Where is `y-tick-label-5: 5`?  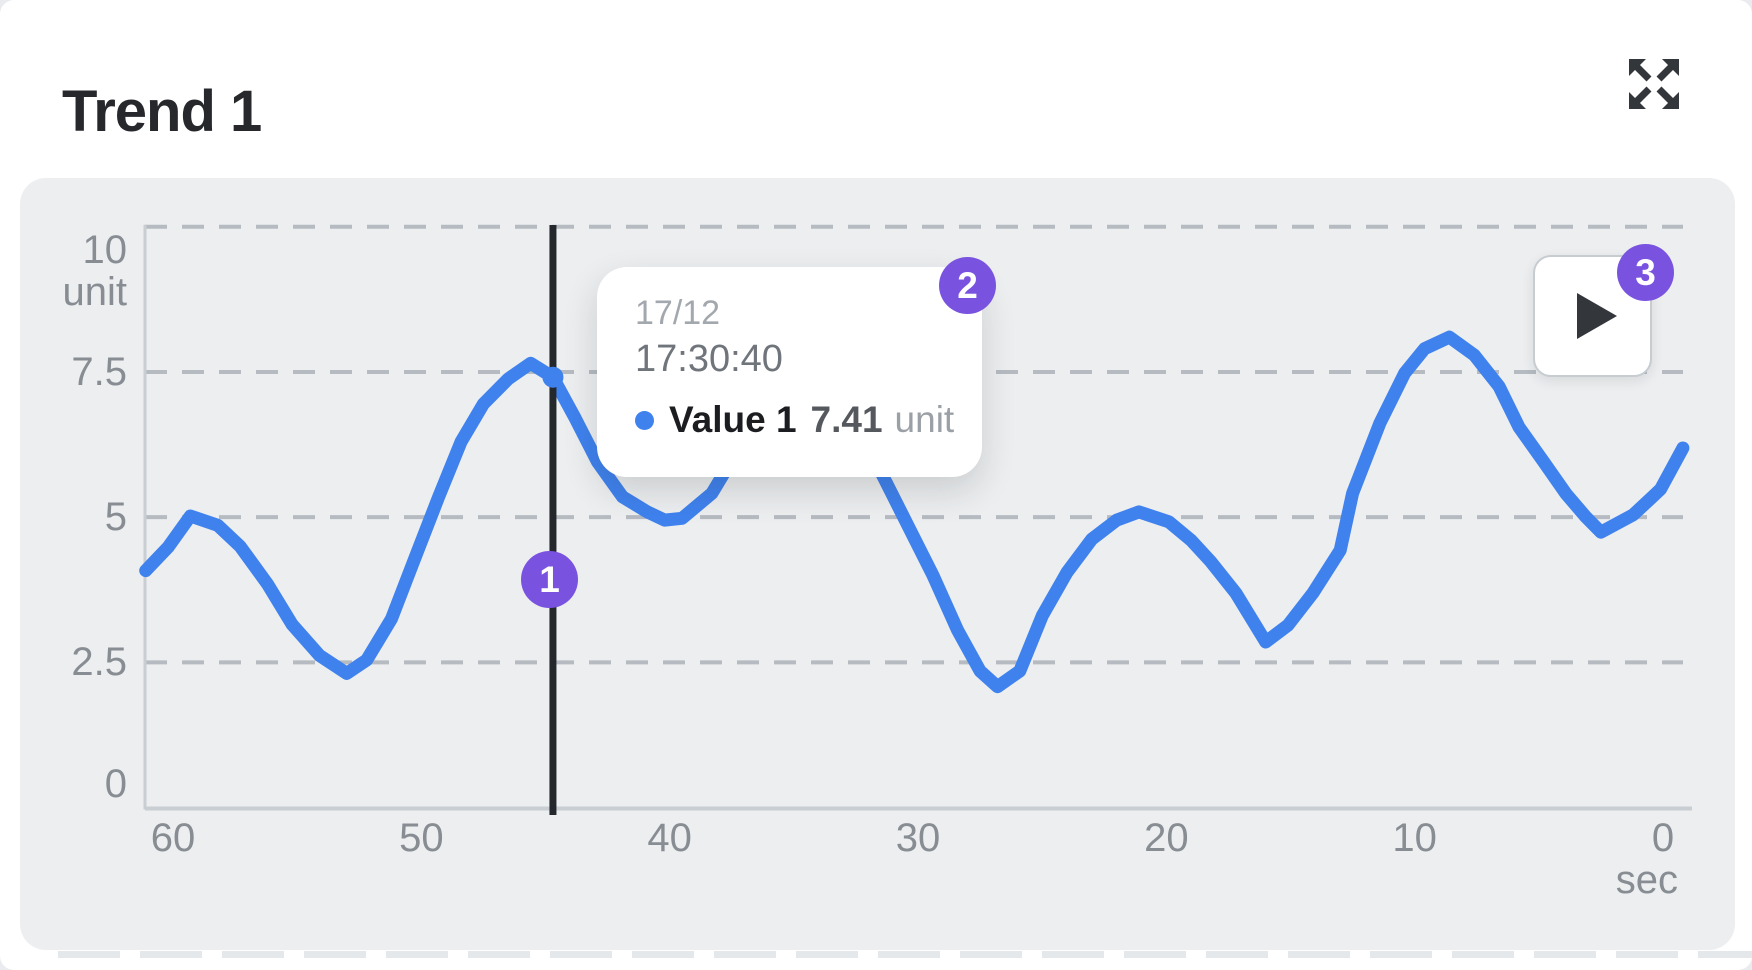 y-tick-label-5: 5 is located at coordinates (115, 517).